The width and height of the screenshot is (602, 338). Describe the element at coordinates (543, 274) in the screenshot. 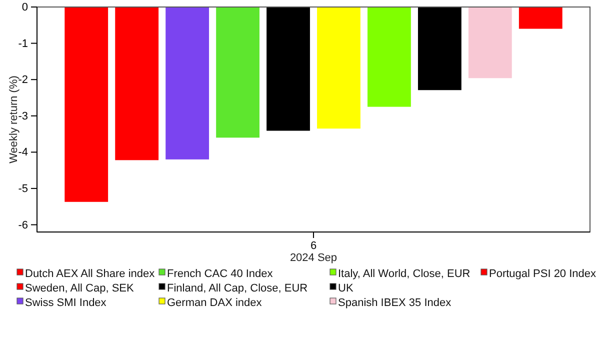

I see `legend-label: Portugal PSI 20 Index` at that location.